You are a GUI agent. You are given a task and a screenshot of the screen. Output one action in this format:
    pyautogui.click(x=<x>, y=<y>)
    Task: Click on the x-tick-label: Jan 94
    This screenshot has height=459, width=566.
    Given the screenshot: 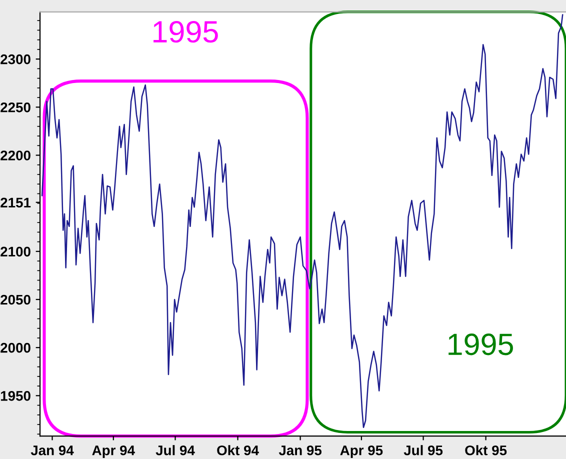 What is the action you would take?
    pyautogui.click(x=52, y=450)
    